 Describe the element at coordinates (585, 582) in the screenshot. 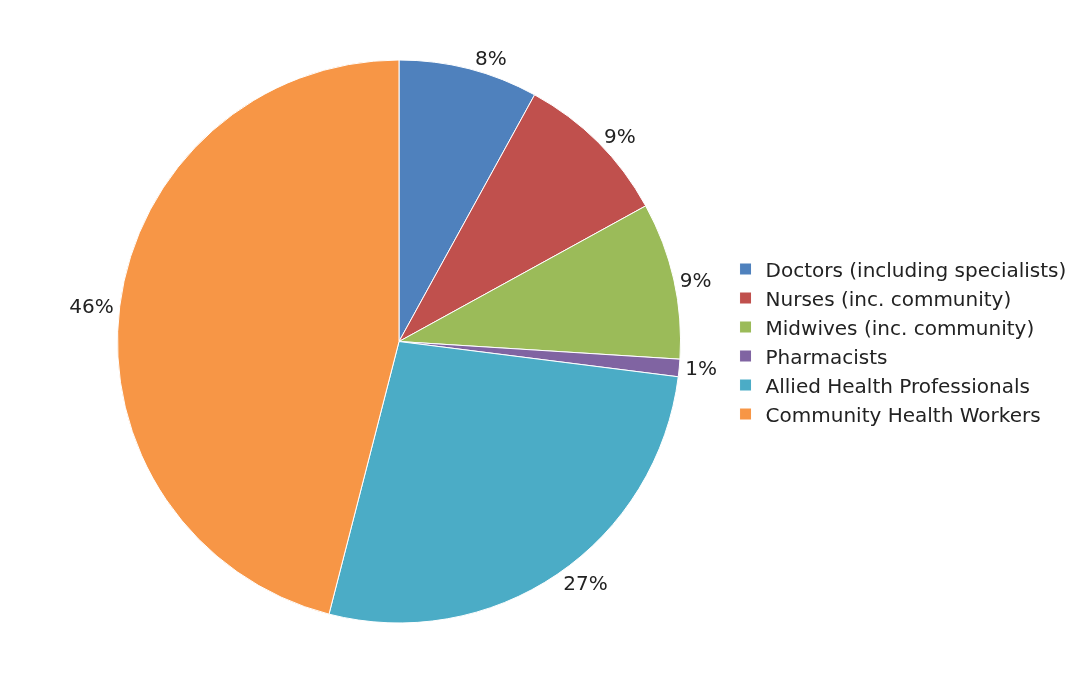

I see `data-label: 27%` at that location.